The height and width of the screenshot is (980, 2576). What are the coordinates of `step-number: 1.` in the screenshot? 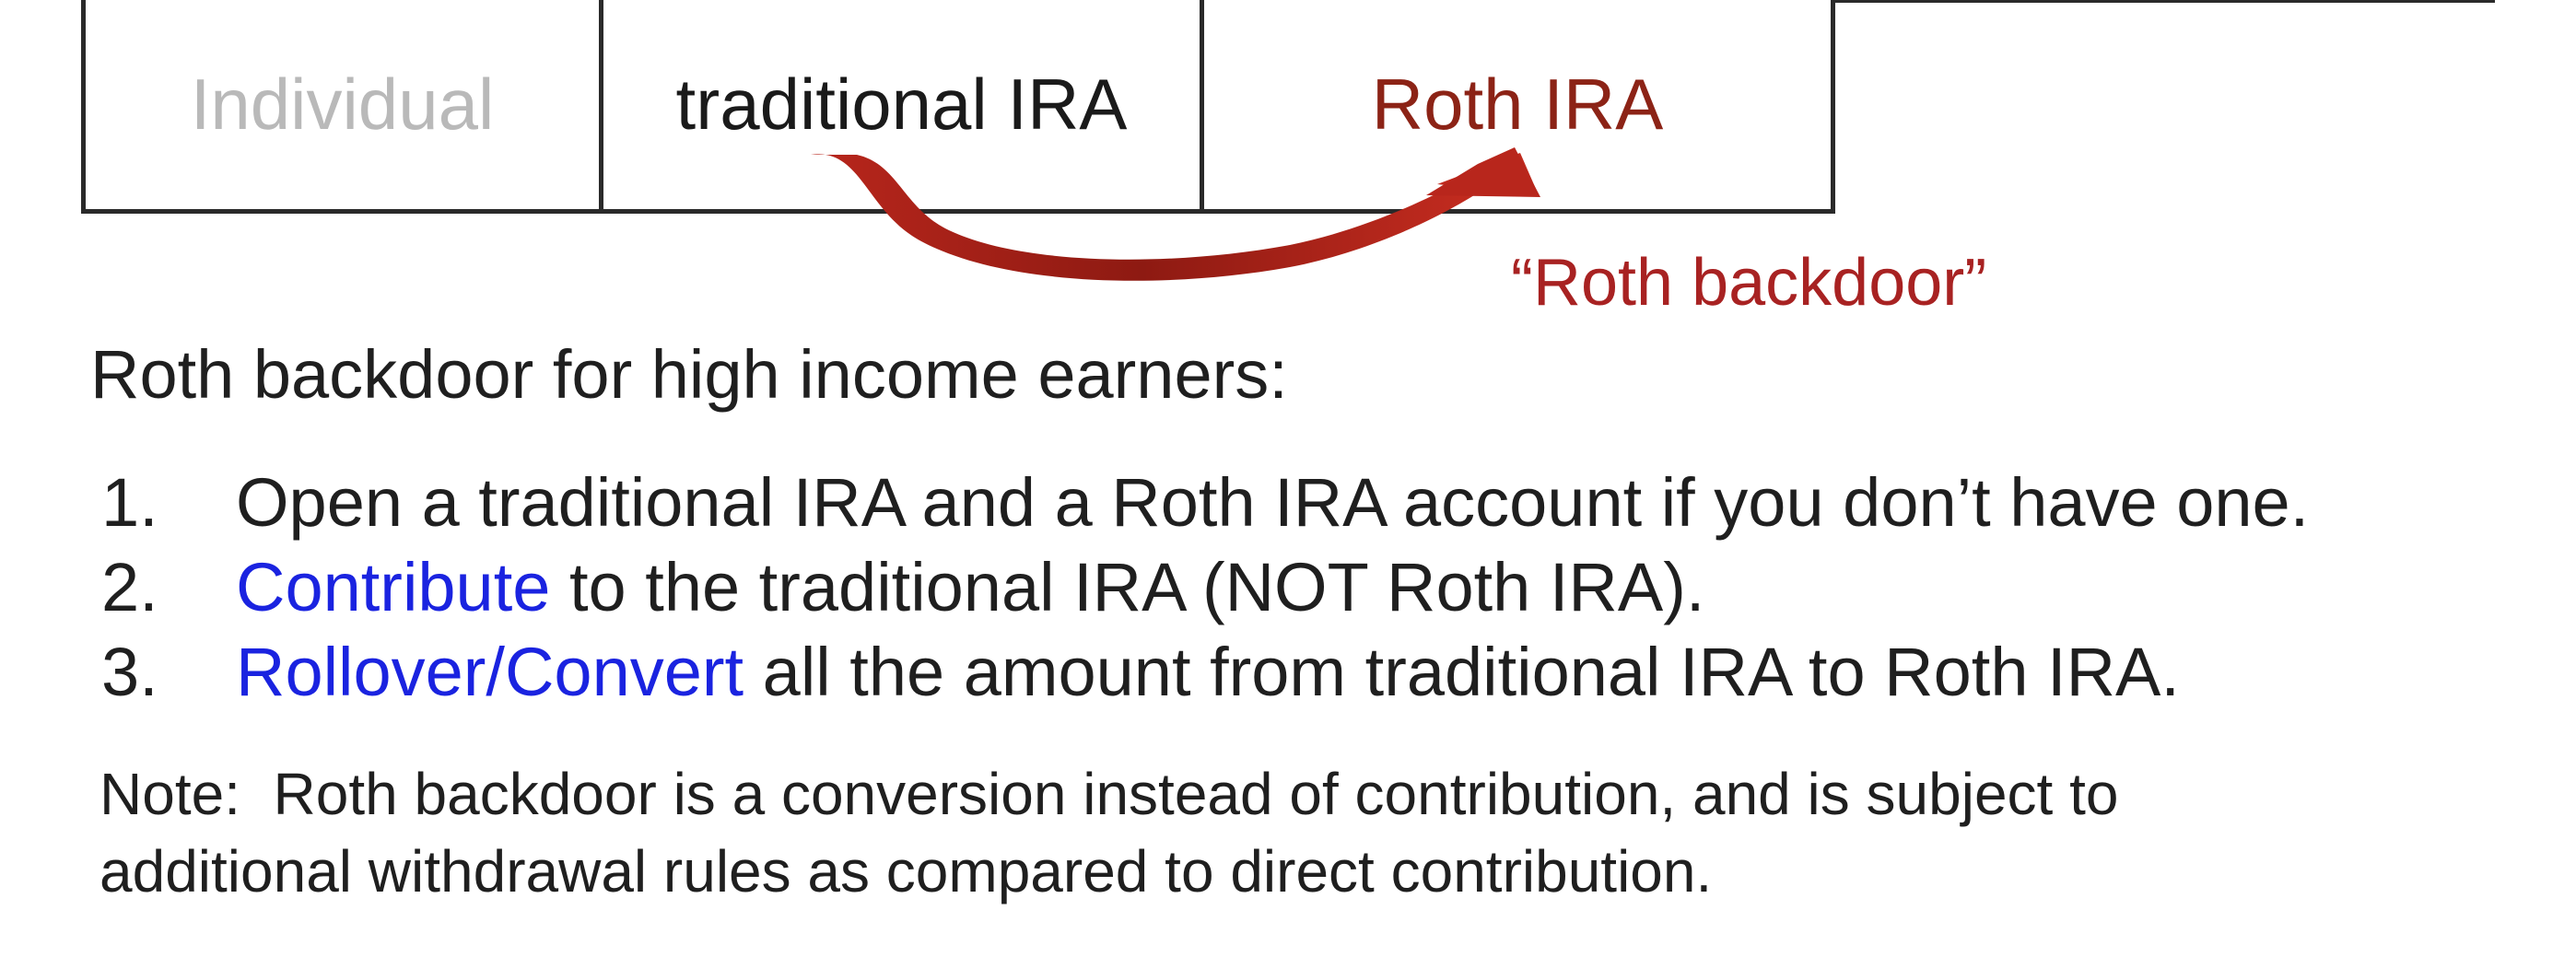 It's located at (129, 502).